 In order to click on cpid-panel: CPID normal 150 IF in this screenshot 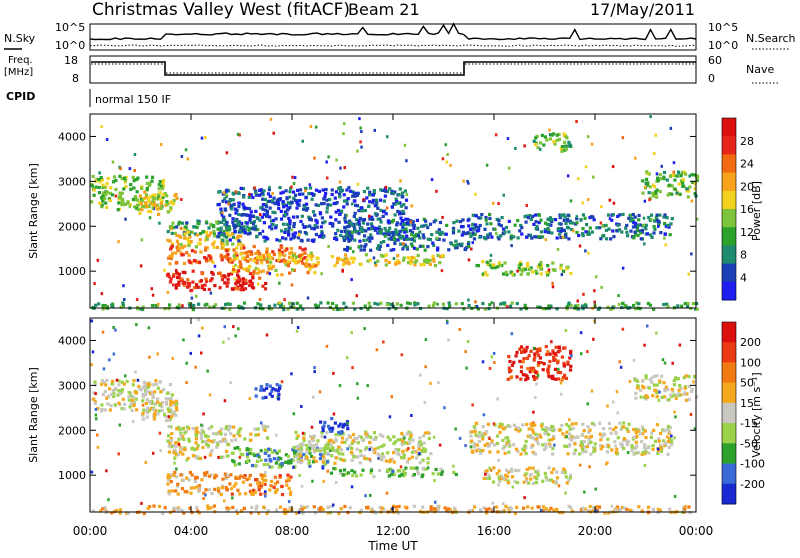, I will do `click(88, 98)`.